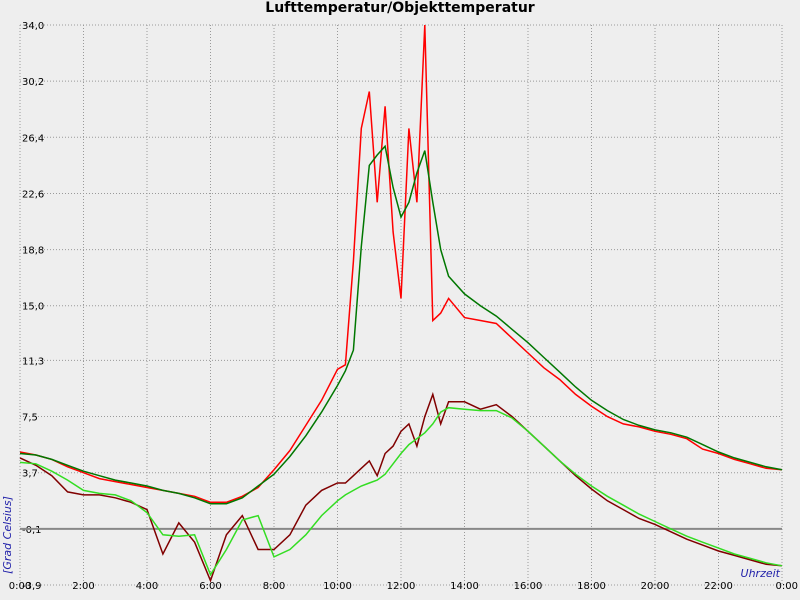  Describe the element at coordinates (464, 586) in the screenshot. I see `x-tick-label: 14:00` at that location.